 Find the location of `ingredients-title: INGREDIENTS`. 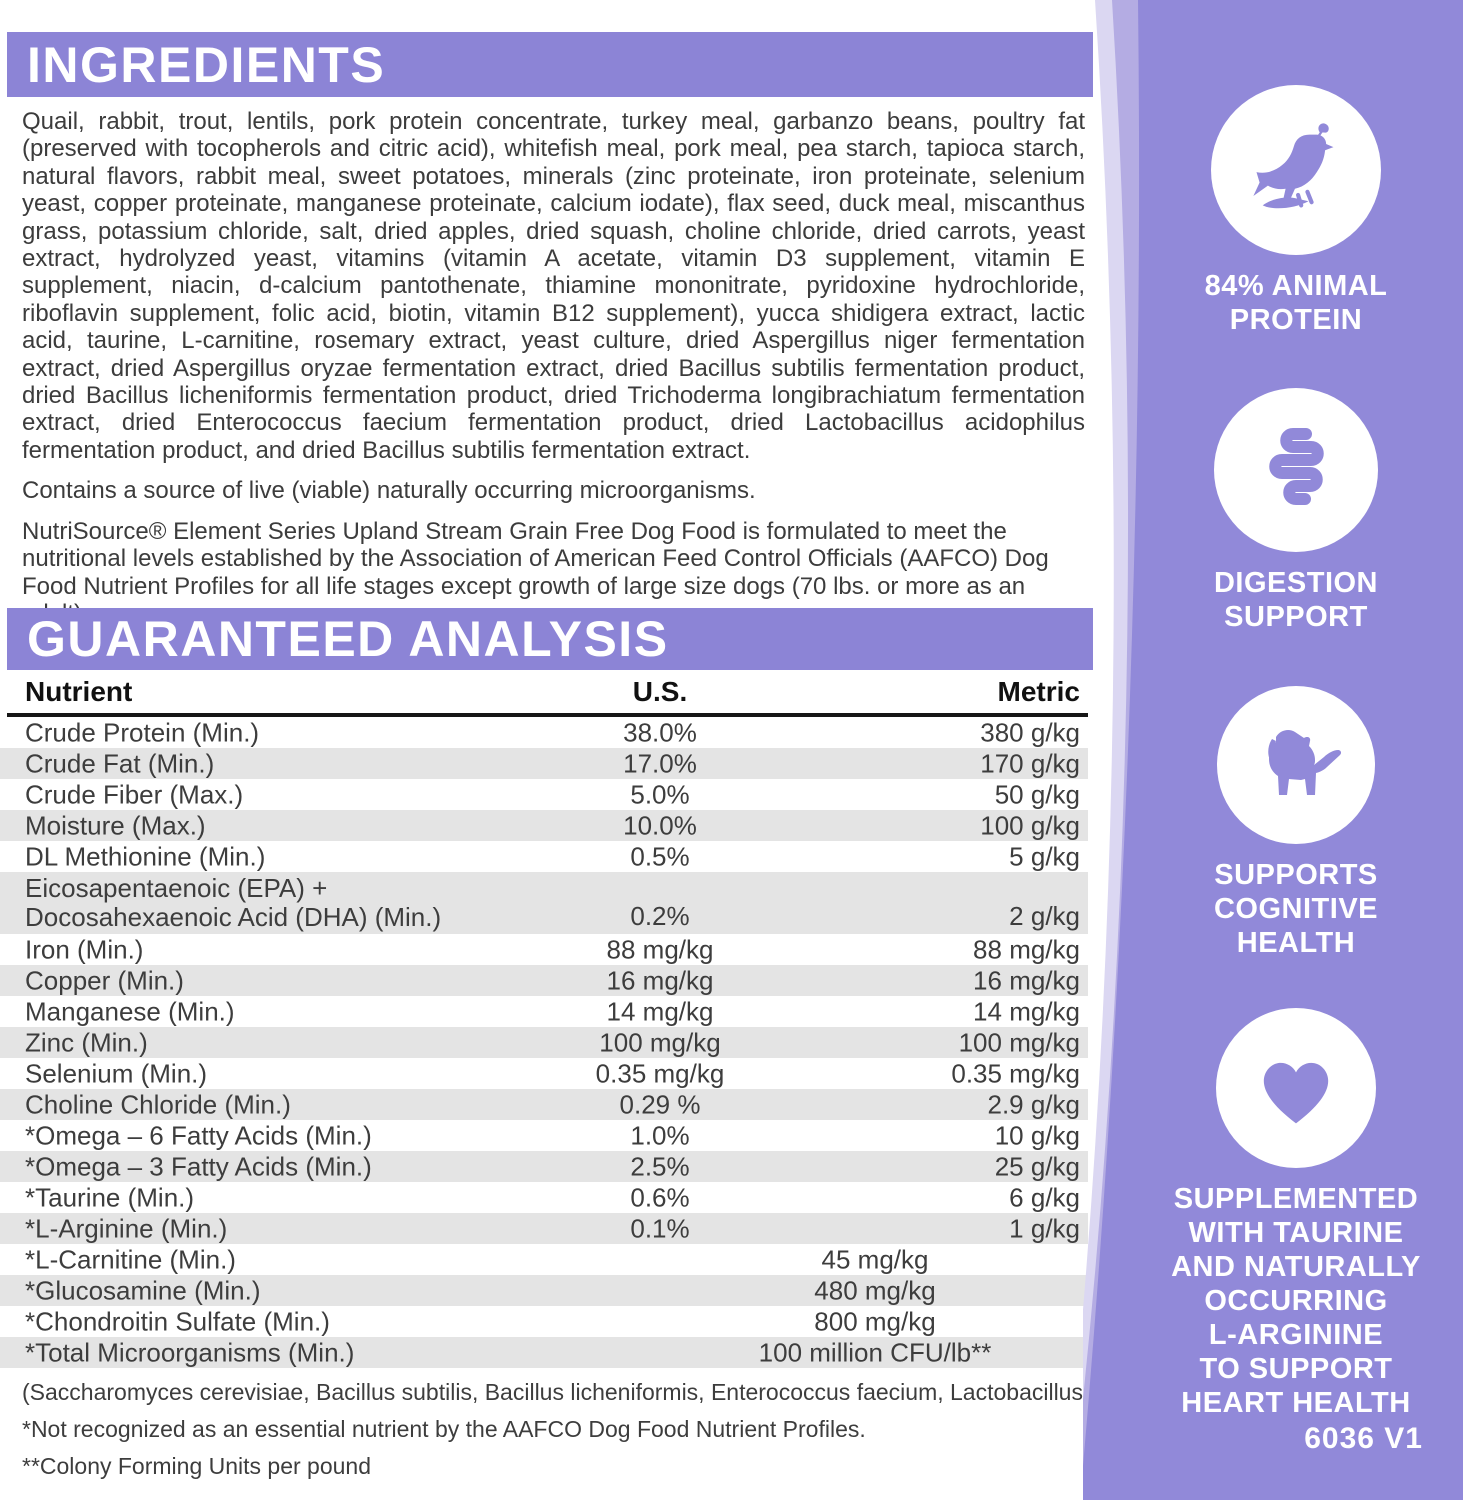

ingredients-title: INGREDIENTS is located at coordinates (206, 64).